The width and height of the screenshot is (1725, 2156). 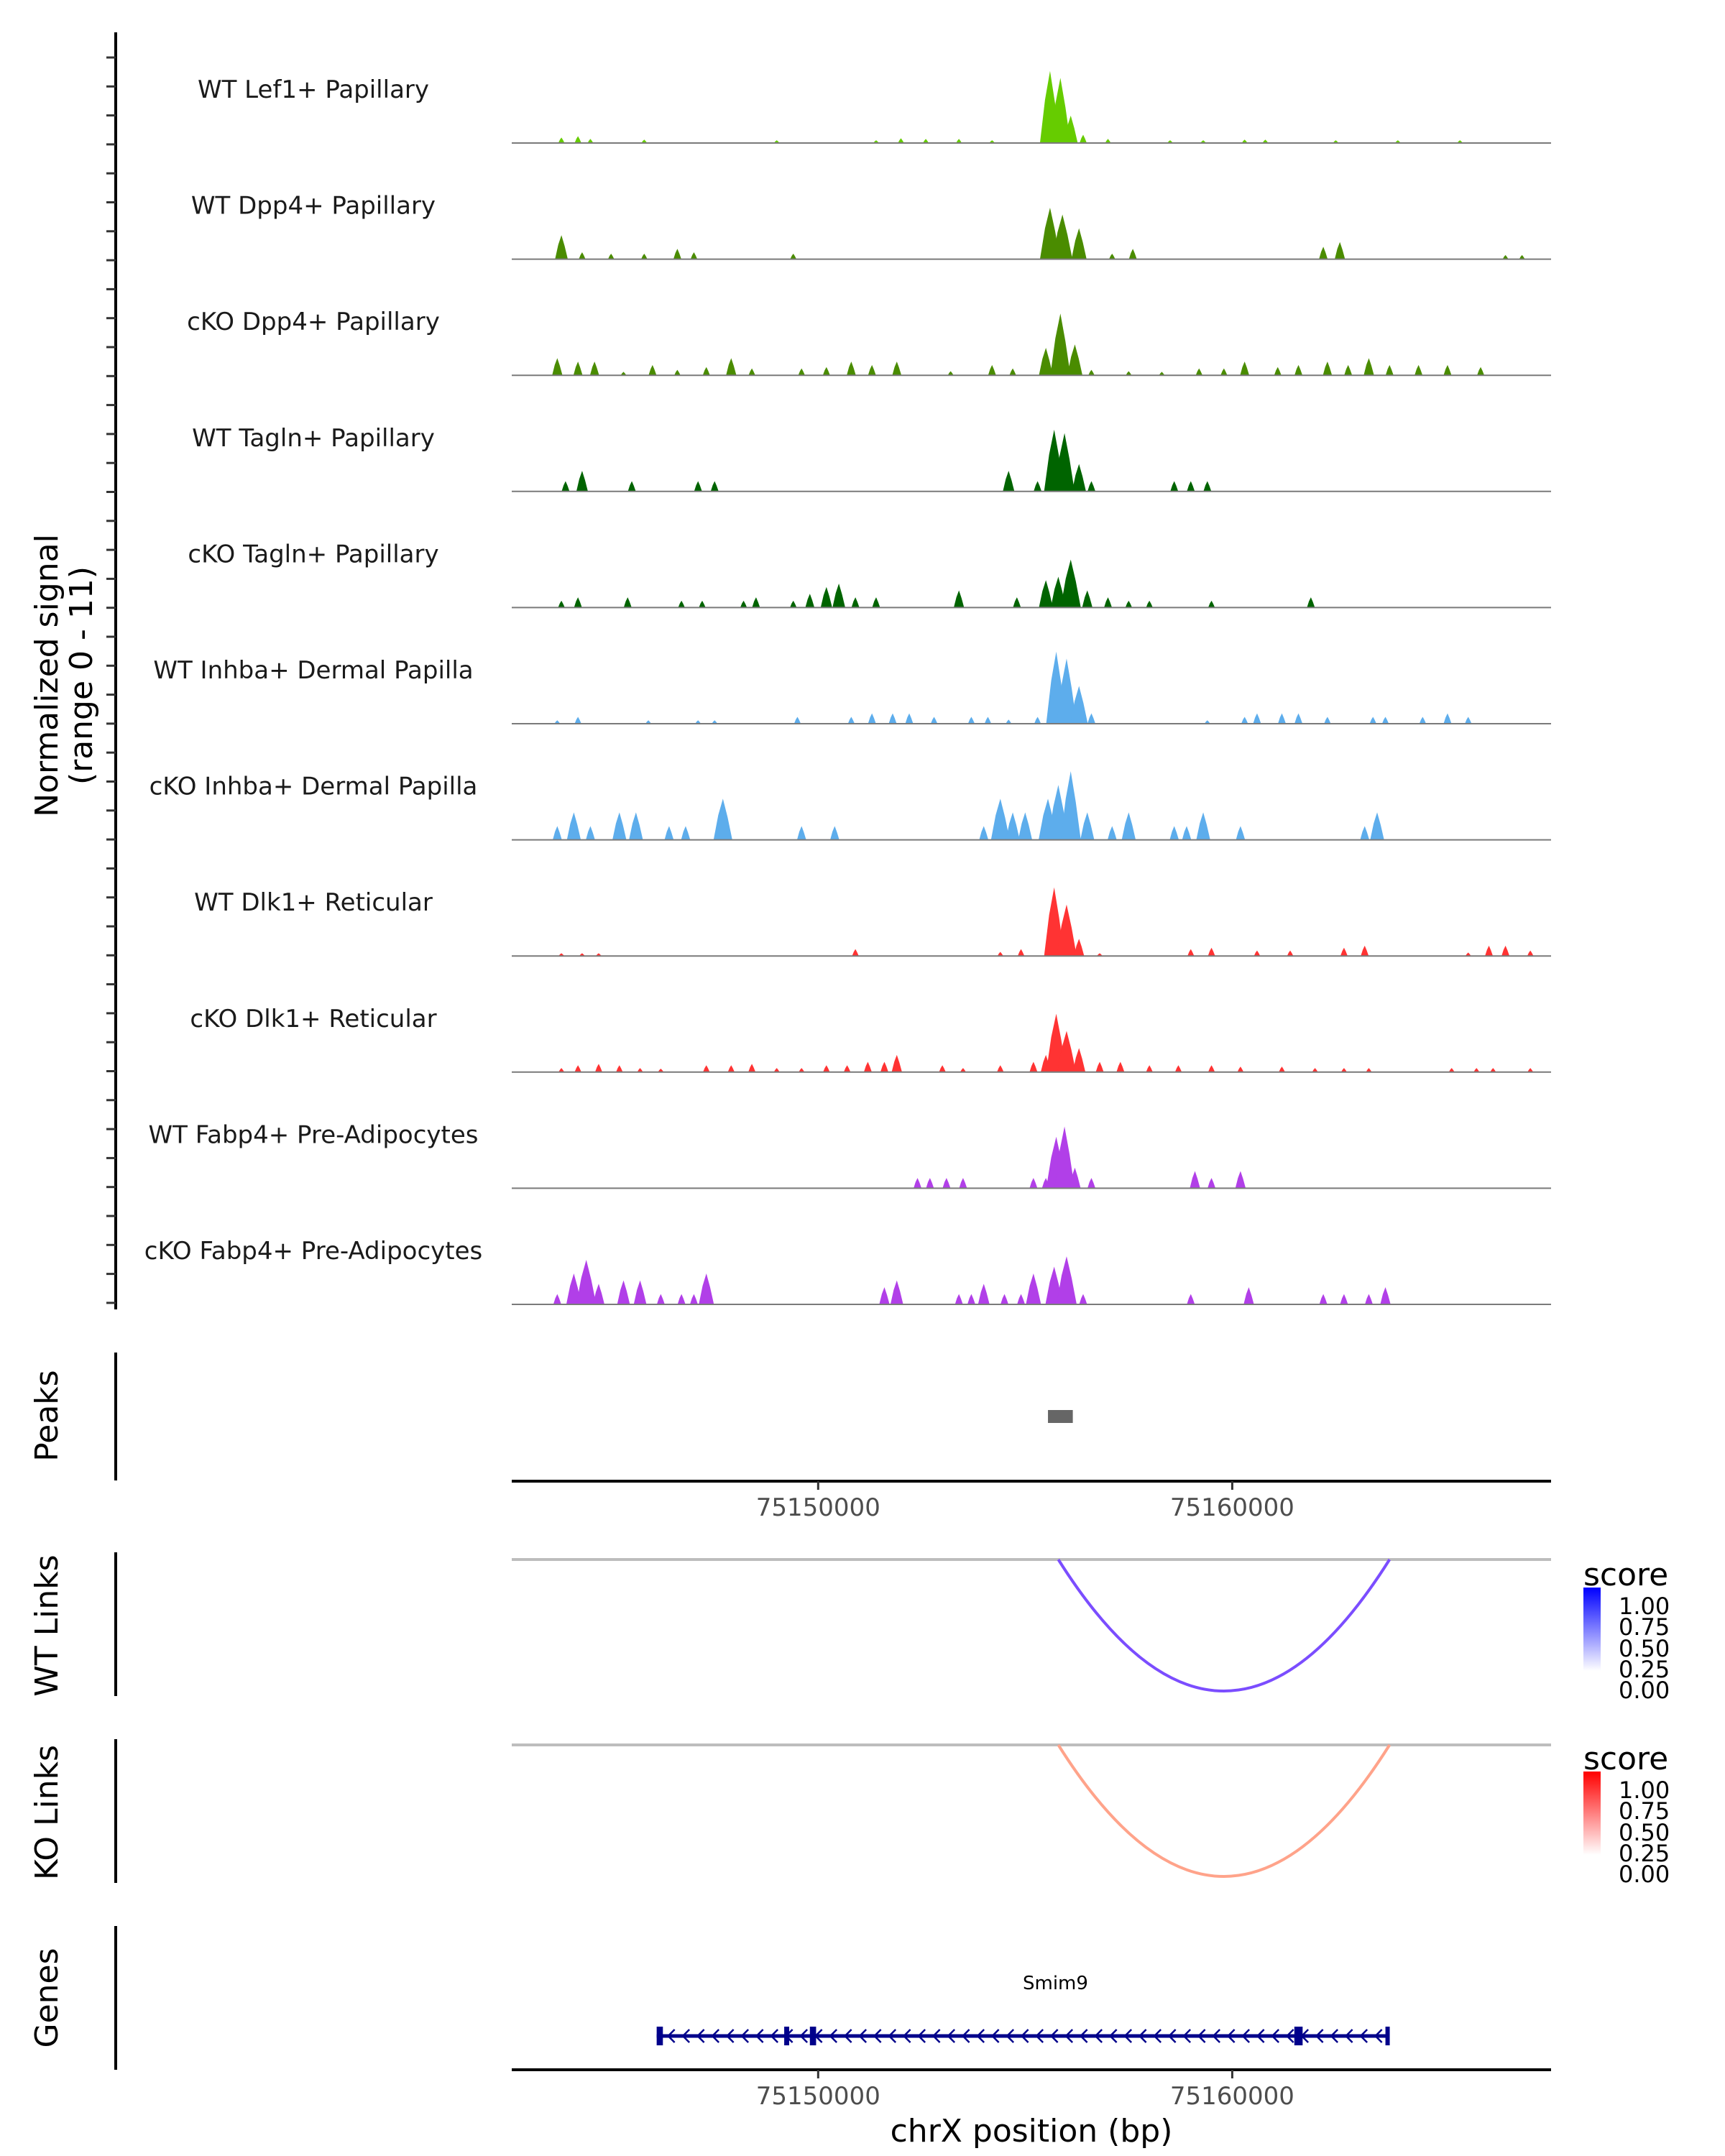 I want to click on wt-links-legend: score 1.00 0.75 0.50 0.25 0.00, so click(x=1626, y=1631).